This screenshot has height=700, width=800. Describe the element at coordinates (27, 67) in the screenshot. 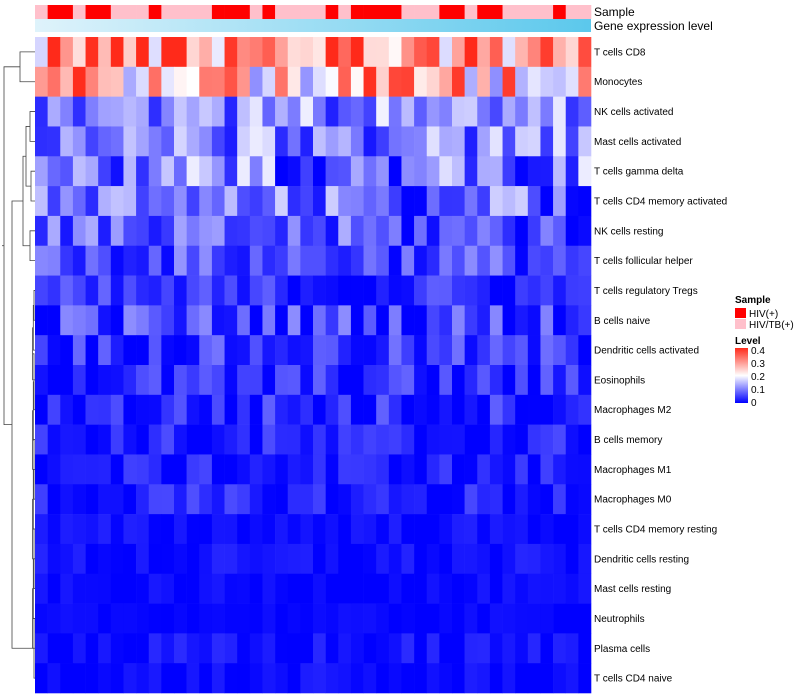

I see `dendrogram-branch` at that location.